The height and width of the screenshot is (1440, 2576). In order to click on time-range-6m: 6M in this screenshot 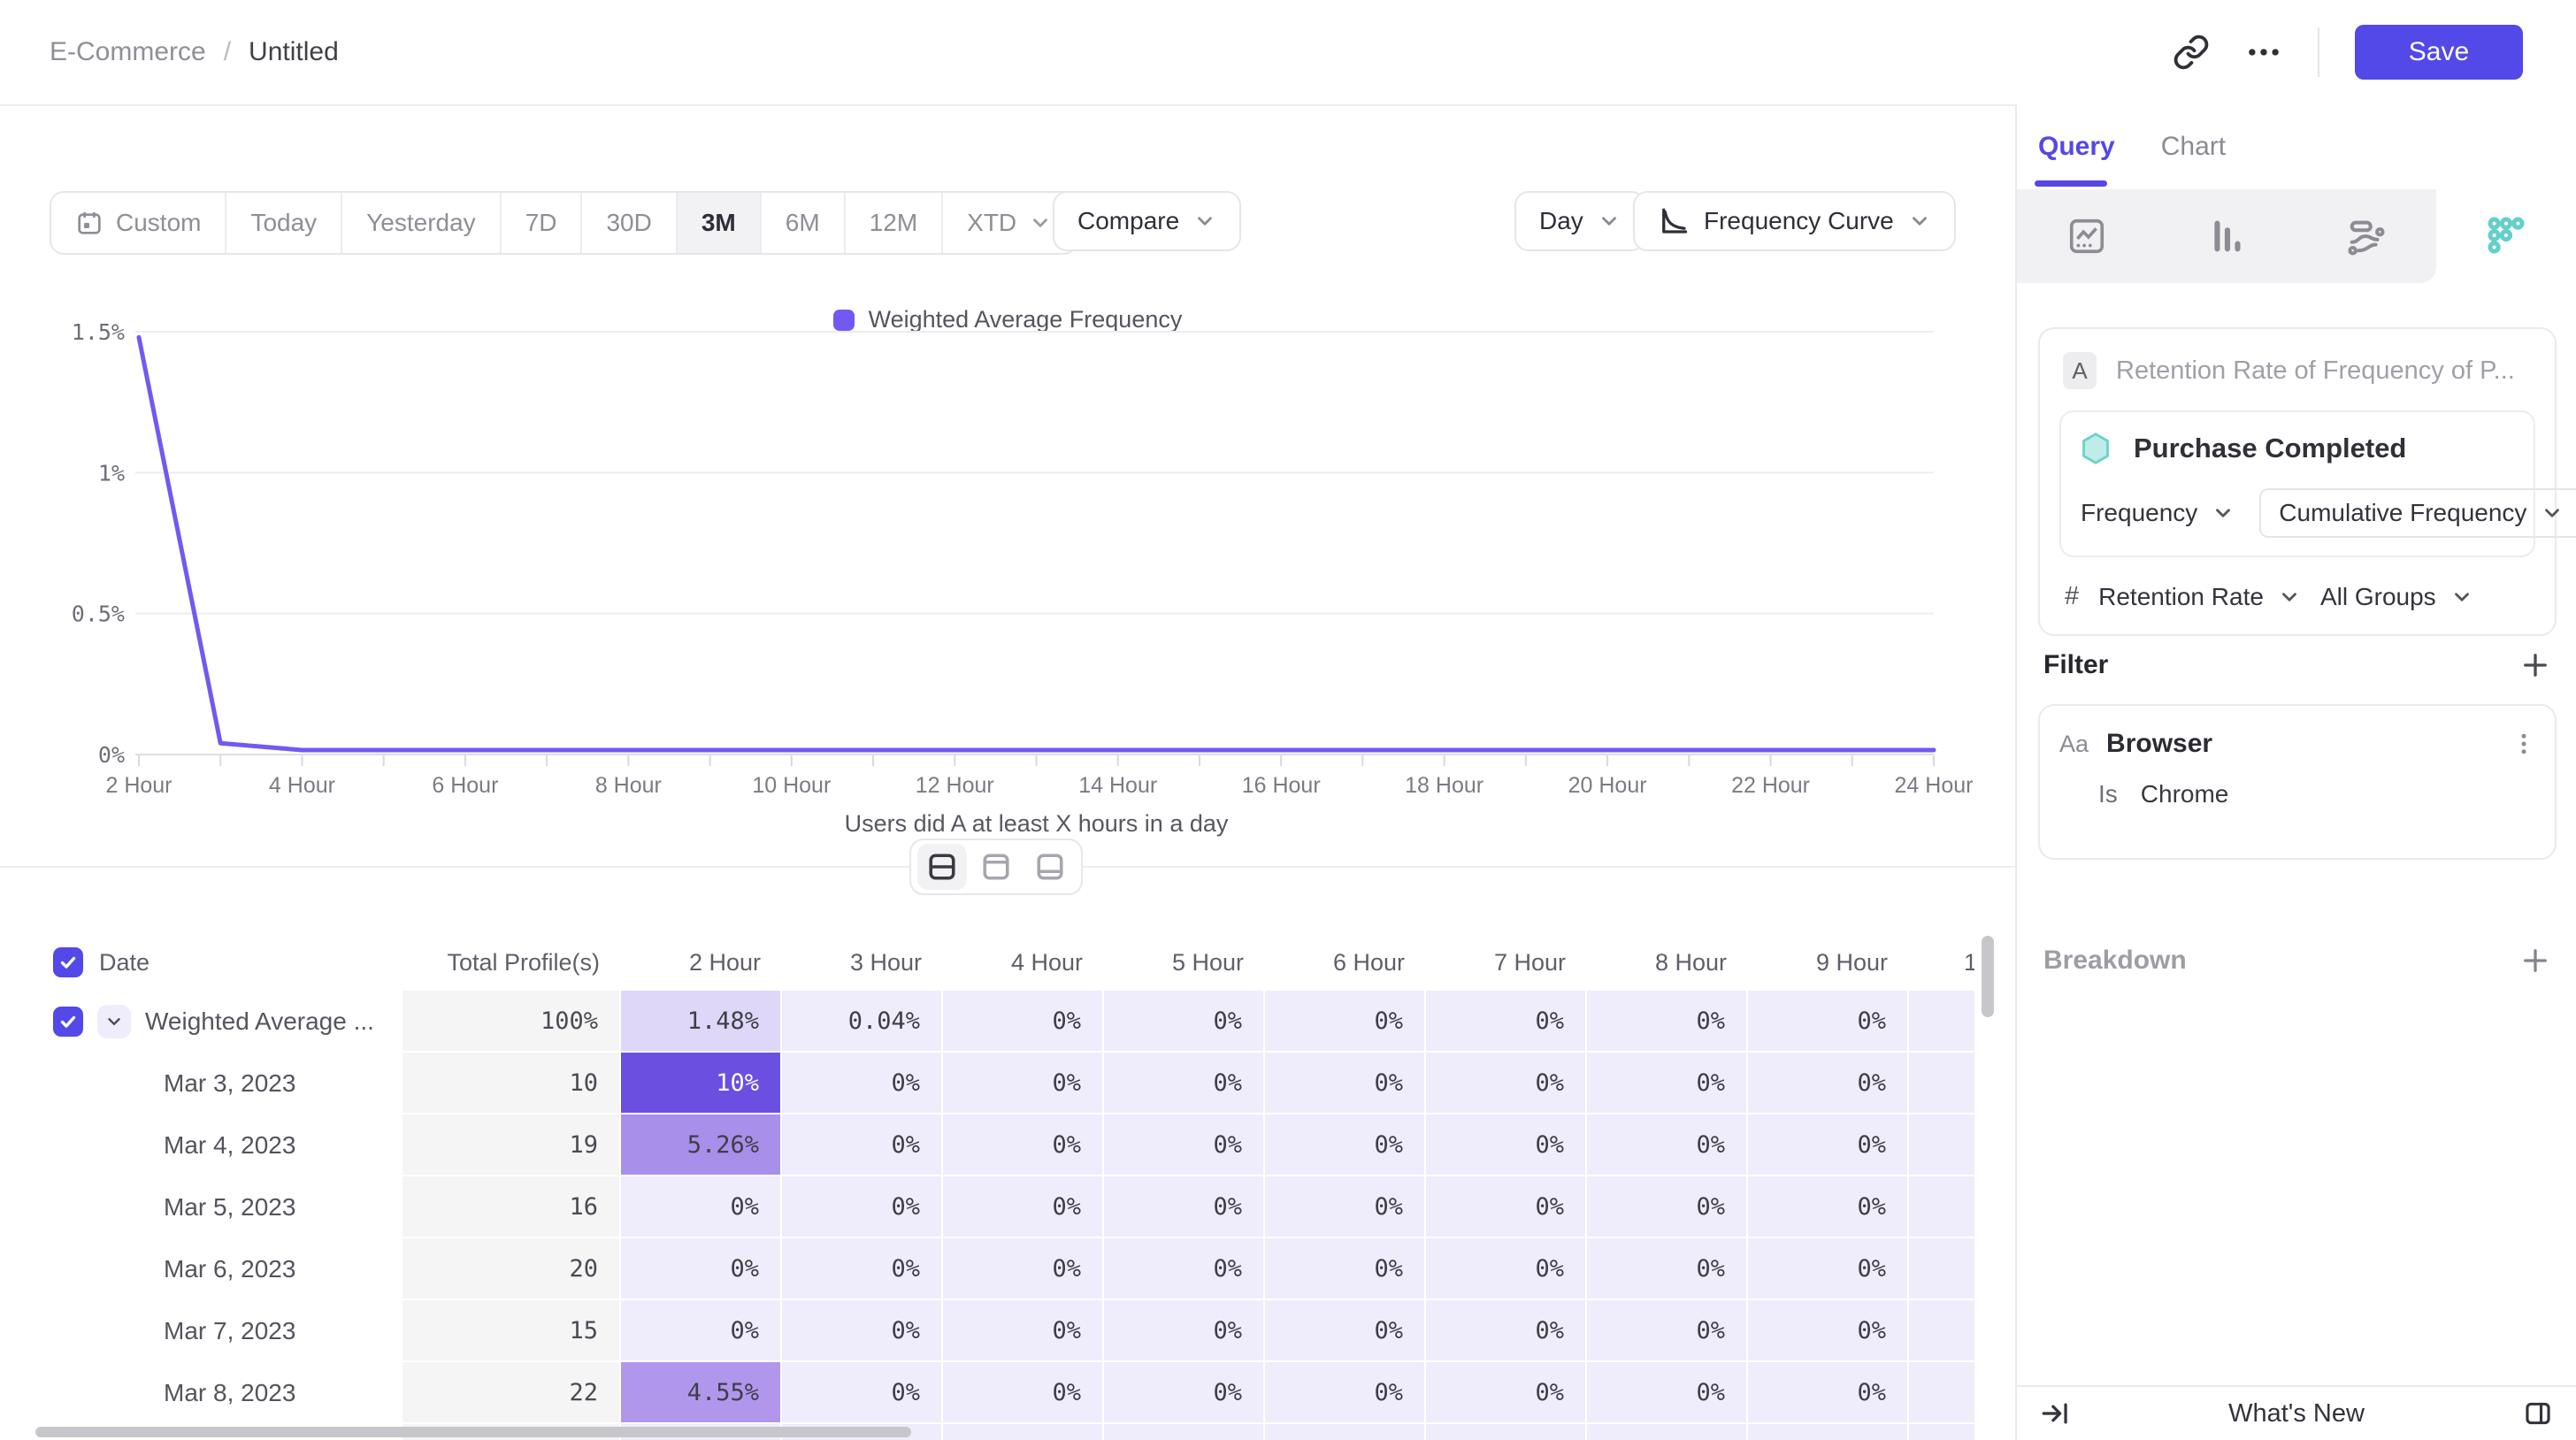, I will do `click(801, 223)`.